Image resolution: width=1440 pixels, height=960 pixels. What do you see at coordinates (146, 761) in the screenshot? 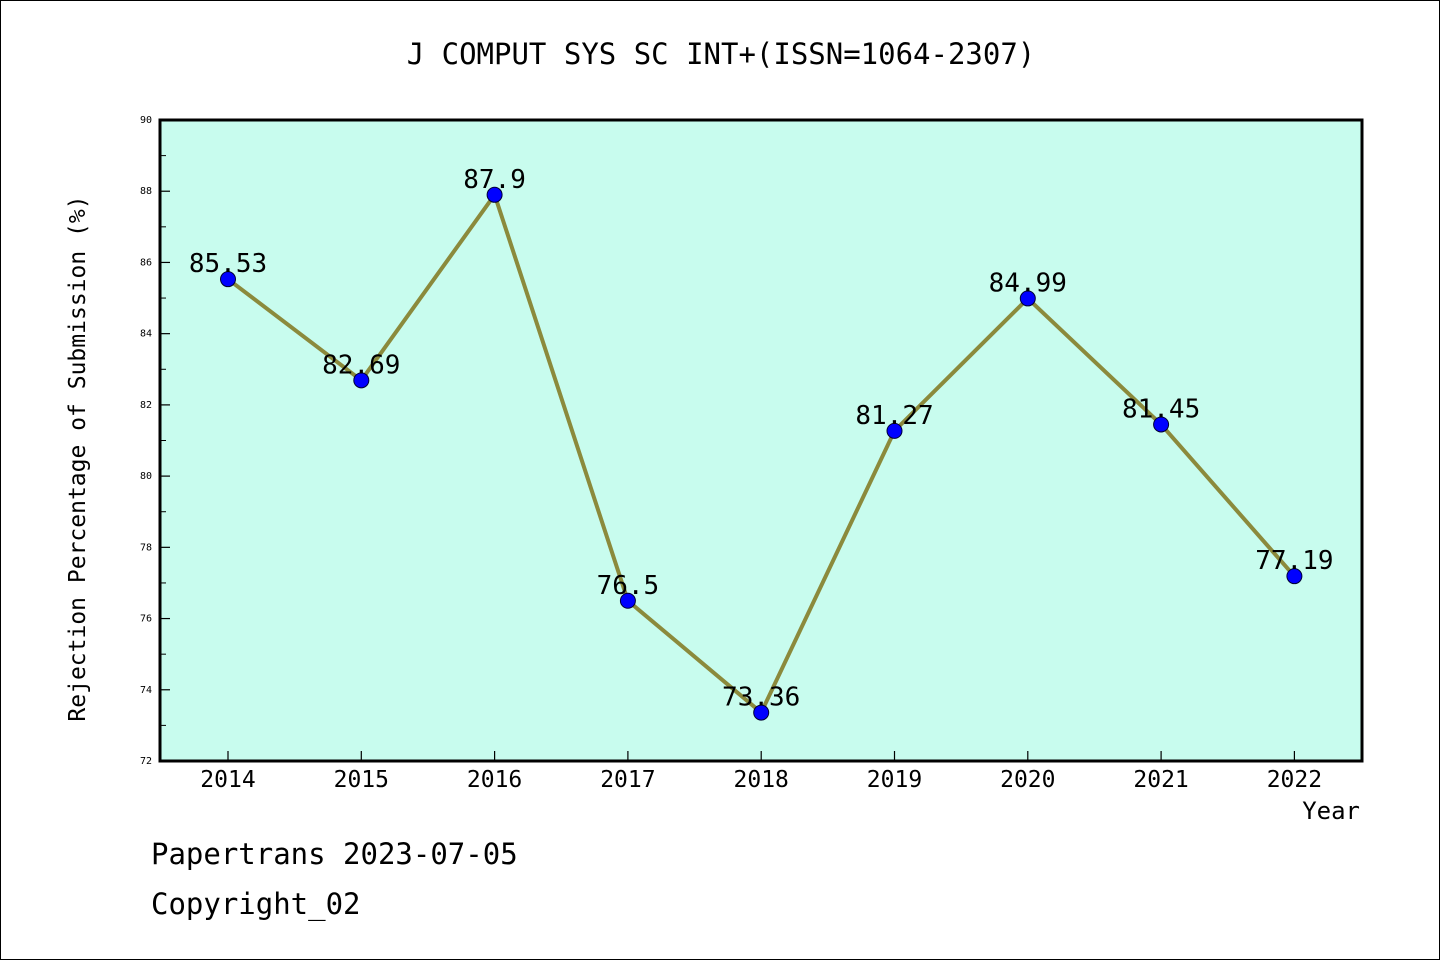
I see `y-tick-label: 72` at bounding box center [146, 761].